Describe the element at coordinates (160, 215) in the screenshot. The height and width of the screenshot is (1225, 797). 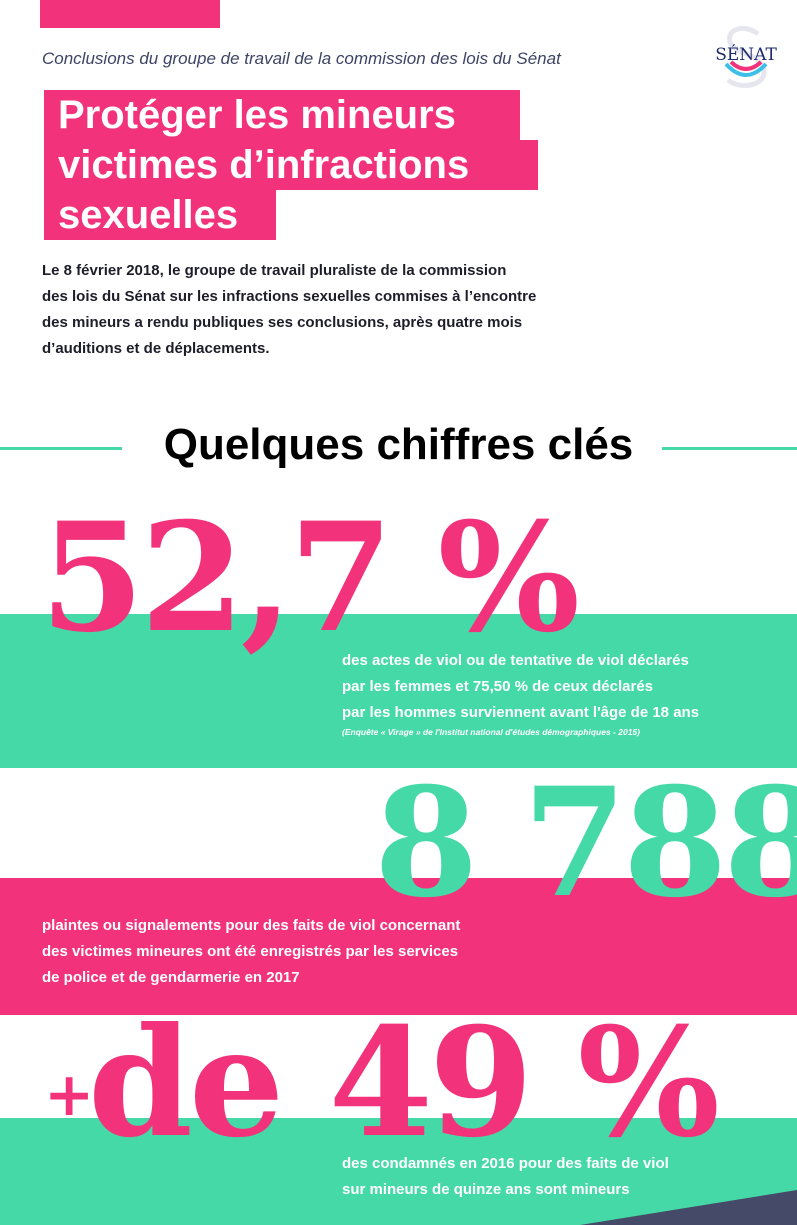
I see `title-line-3: sexuelles` at that location.